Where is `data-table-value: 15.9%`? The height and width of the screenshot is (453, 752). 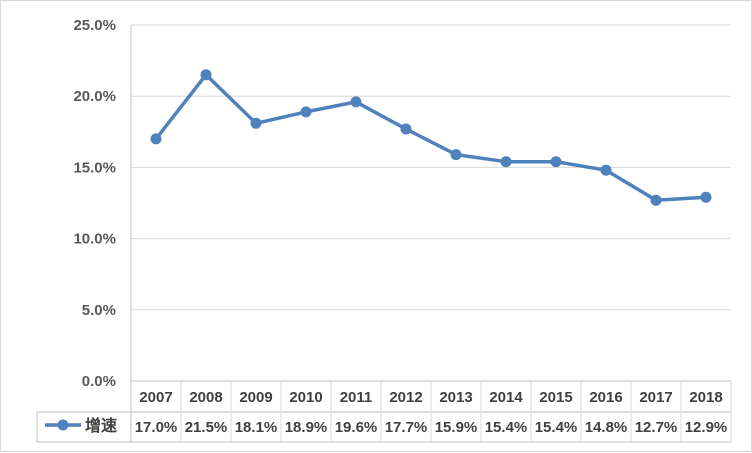
data-table-value: 15.9% is located at coordinates (456, 427).